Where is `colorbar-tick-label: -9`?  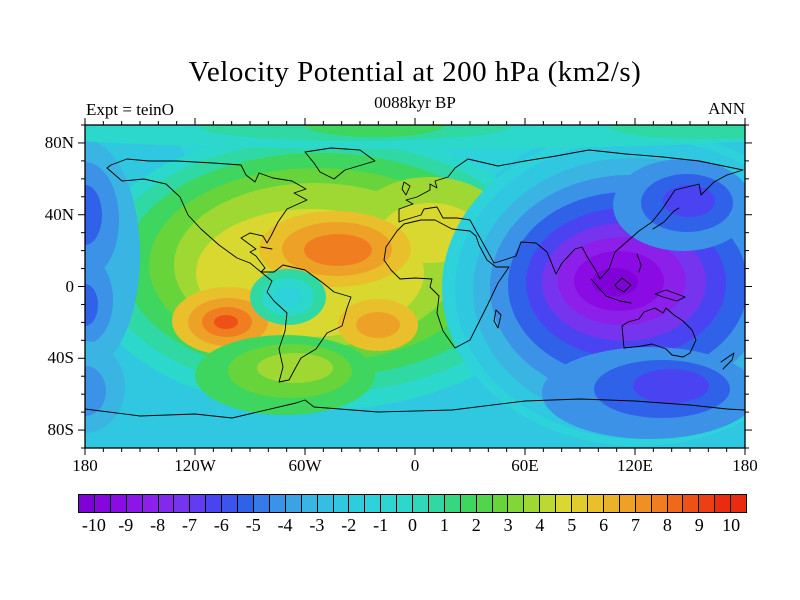 colorbar-tick-label: -9 is located at coordinates (126, 525).